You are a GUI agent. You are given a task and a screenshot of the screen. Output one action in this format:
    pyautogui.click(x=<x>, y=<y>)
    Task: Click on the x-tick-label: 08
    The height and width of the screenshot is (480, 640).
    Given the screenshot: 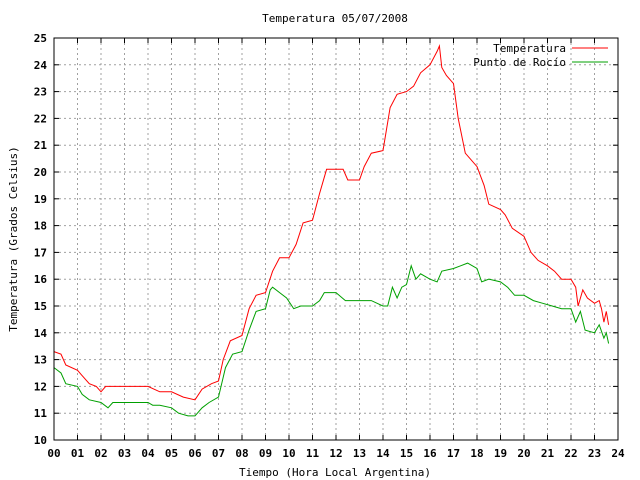 What is the action you would take?
    pyautogui.click(x=241, y=453)
    